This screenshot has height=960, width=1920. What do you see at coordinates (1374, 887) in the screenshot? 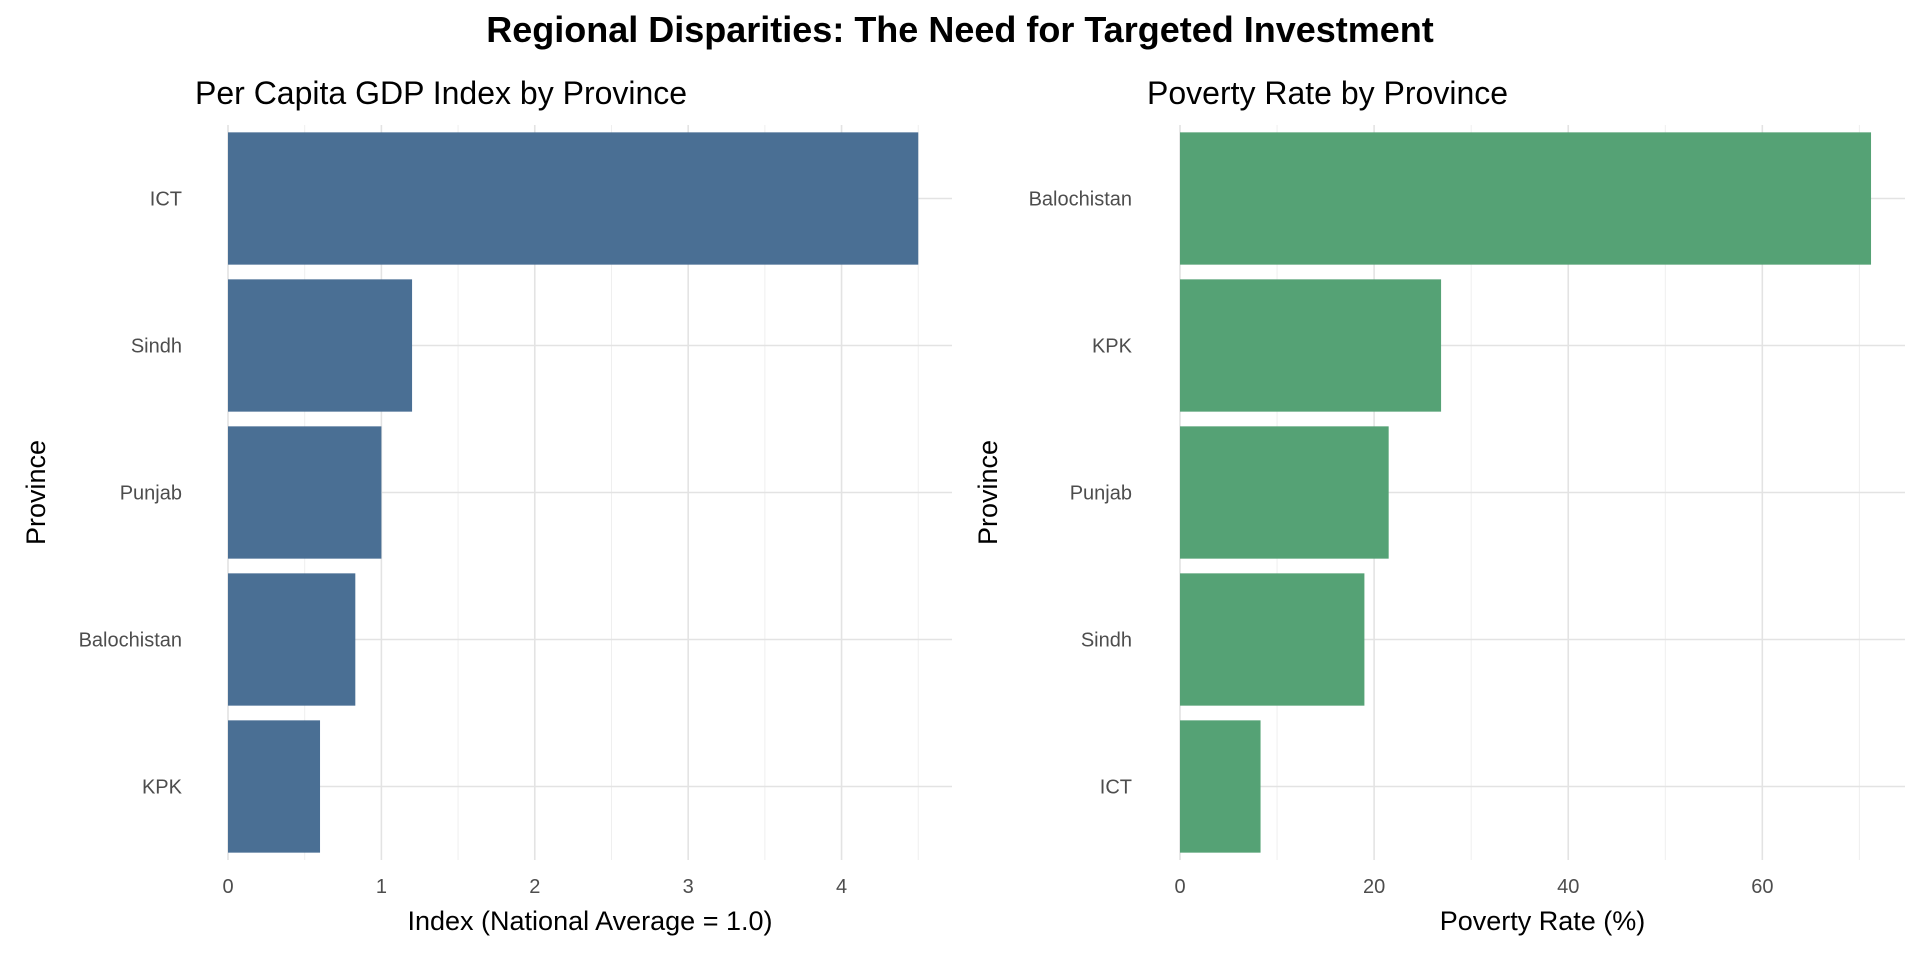
I see `x-tick-label: 20` at bounding box center [1374, 887].